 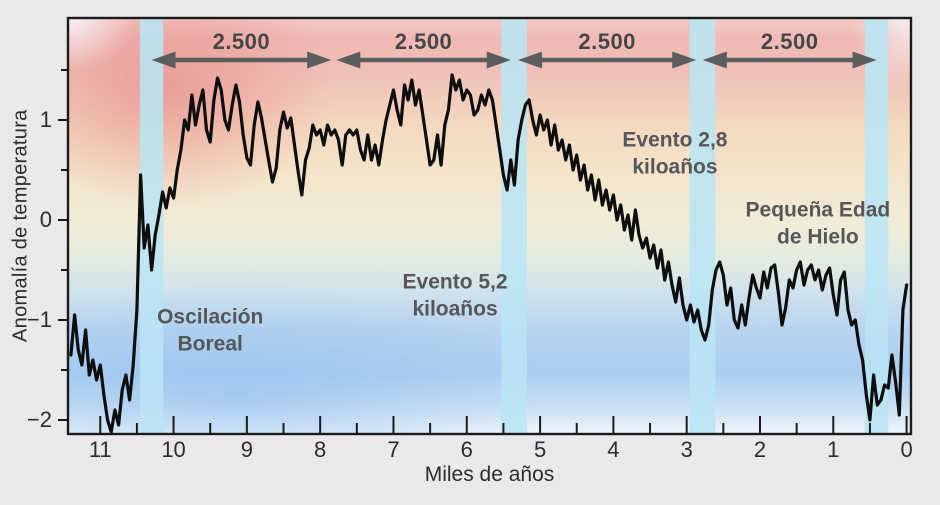 I want to click on annotation-line: Evento 2,8, so click(x=674, y=140).